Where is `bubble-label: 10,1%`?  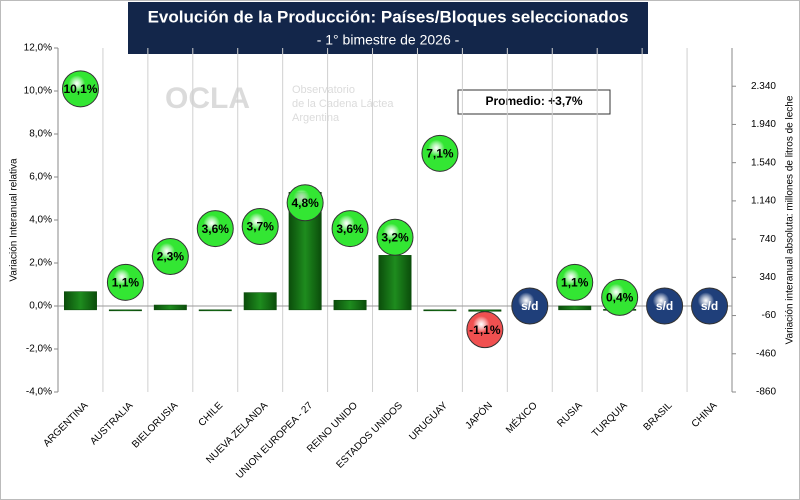 bubble-label: 10,1% is located at coordinates (80, 89).